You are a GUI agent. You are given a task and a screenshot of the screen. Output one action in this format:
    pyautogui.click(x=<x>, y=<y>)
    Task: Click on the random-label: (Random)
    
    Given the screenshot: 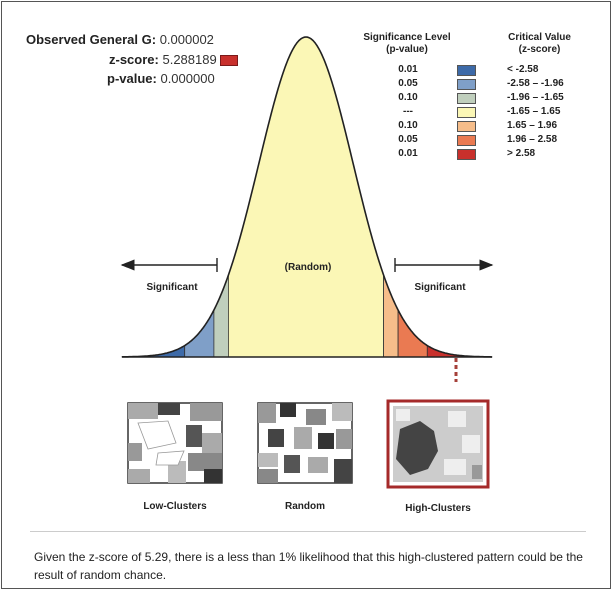 What is the action you would take?
    pyautogui.click(x=308, y=267)
    